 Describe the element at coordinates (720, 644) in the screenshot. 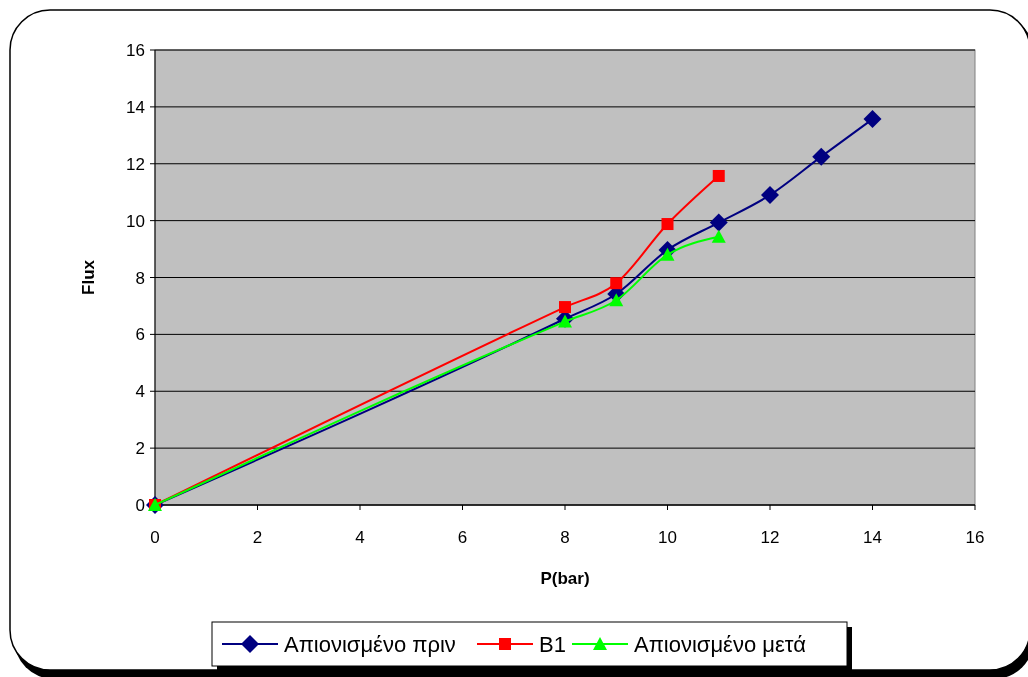

I see `legend-label: Απιονισμένο μετά` at that location.